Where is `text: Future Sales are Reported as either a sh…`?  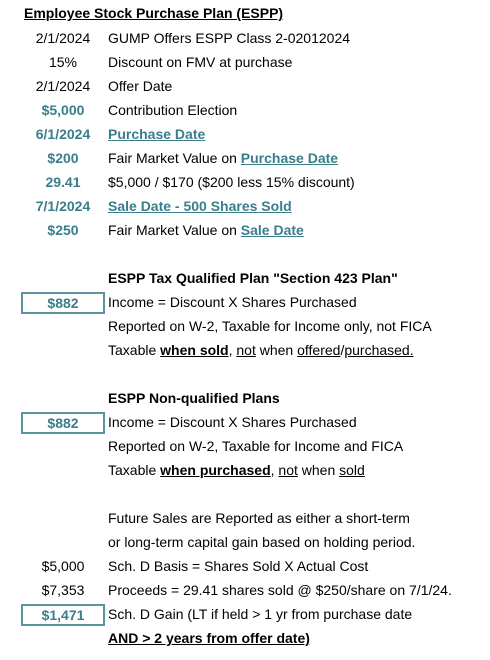
text: Future Sales are Reported as either a sh… is located at coordinates (259, 518).